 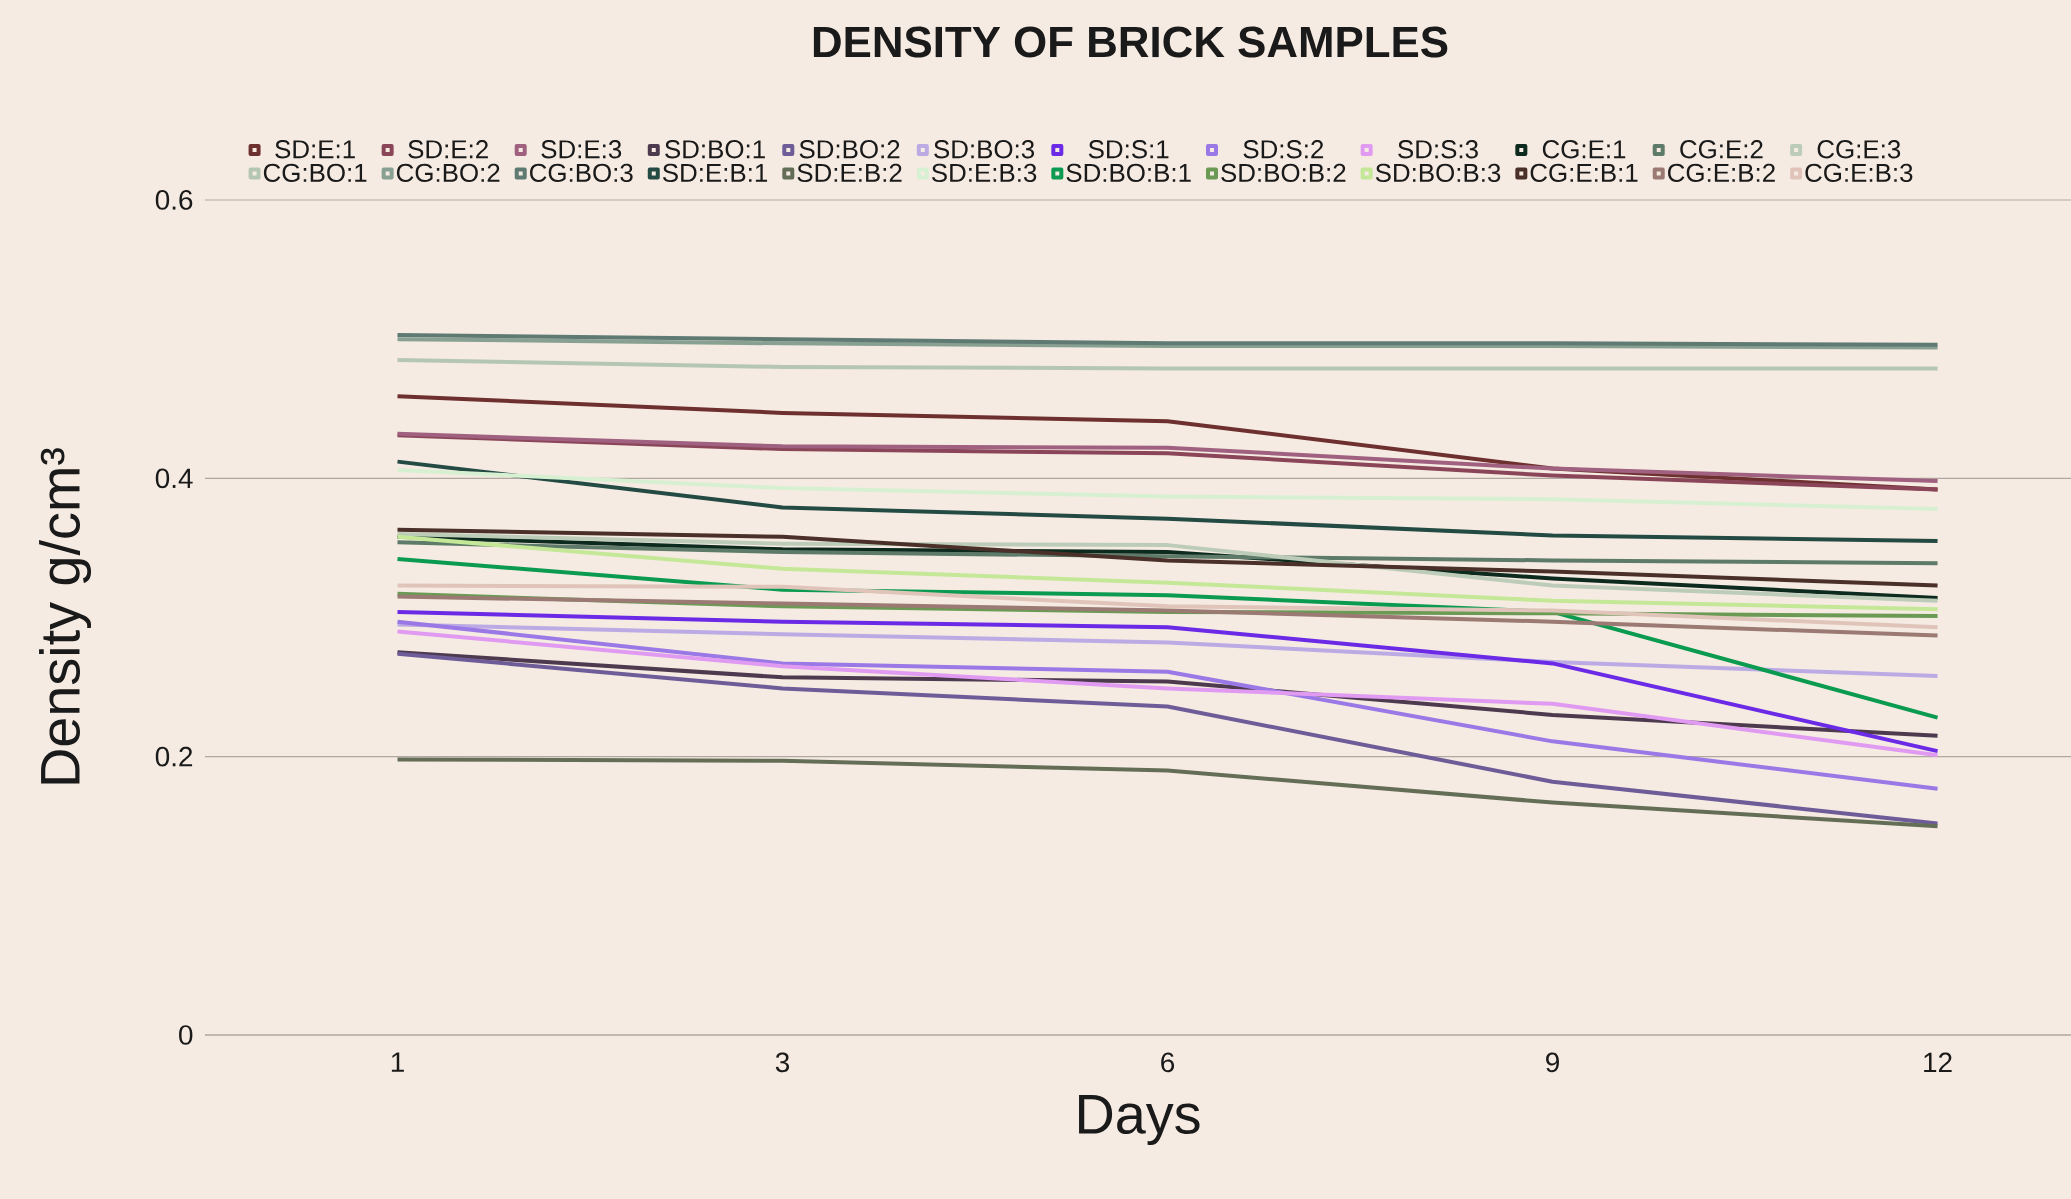 I want to click on legend-label: SD:E:1, so click(x=315, y=149).